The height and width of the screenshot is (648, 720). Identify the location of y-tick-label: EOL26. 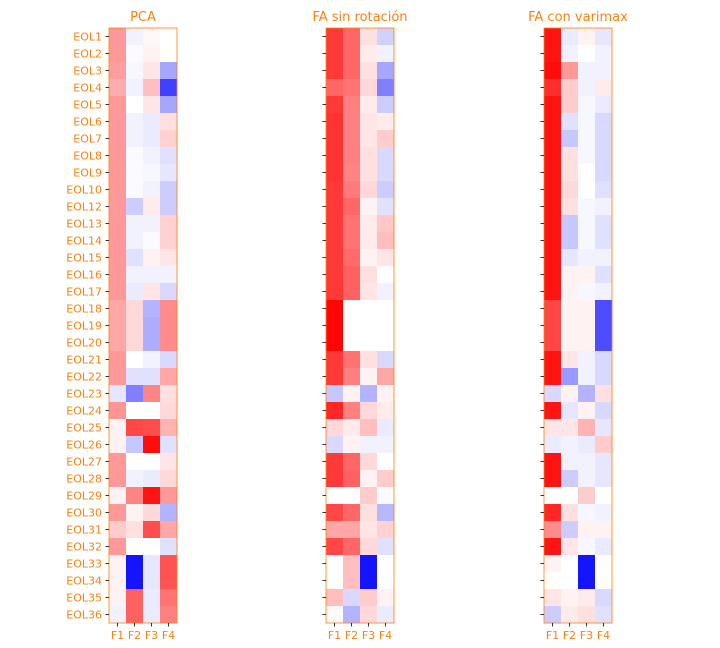
(84, 445).